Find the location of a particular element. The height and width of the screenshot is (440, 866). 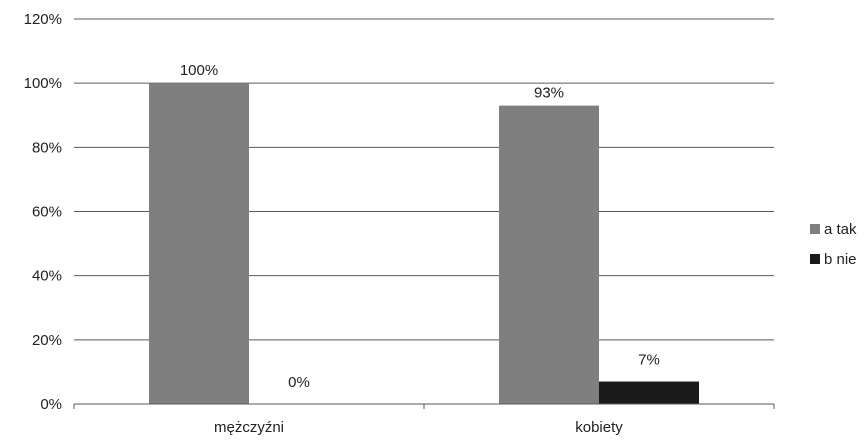

y-tick-label: 40% is located at coordinates (47, 276).